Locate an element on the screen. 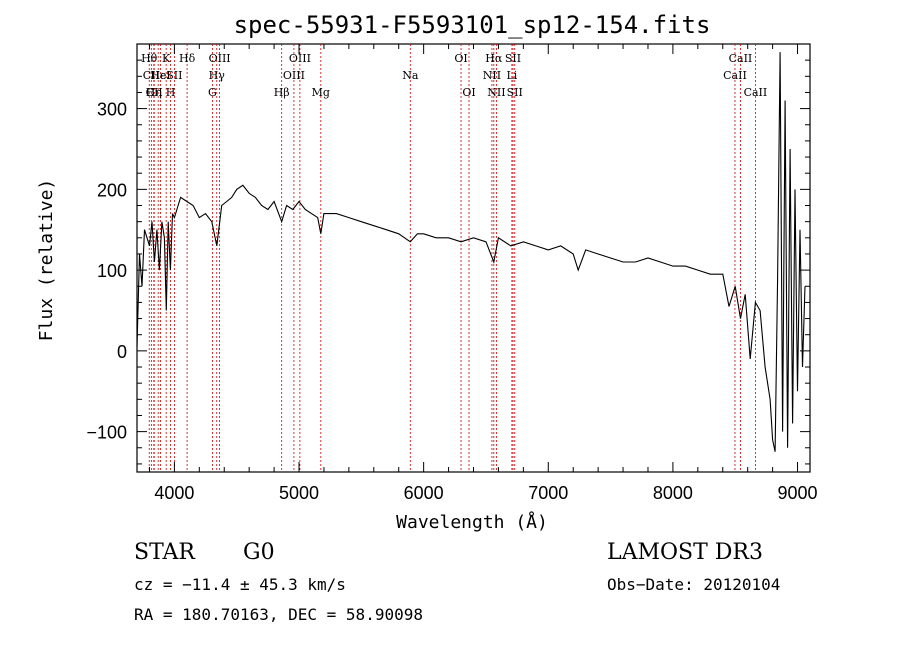 This screenshot has width=900, height=649. line-marker-label-18: OI is located at coordinates (460, 58).